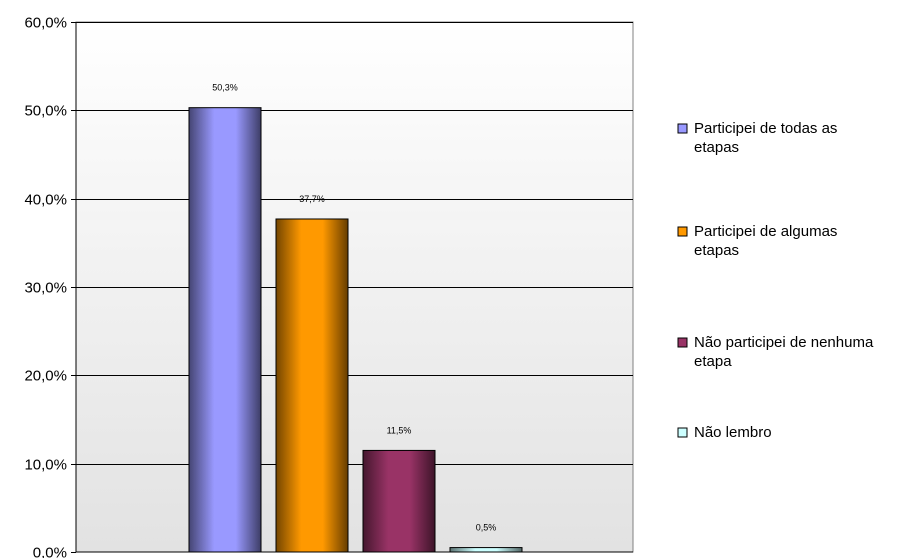 Image resolution: width=917 pixels, height=558 pixels. What do you see at coordinates (45, 111) in the screenshot?
I see `y-tick-label: 50,0%` at bounding box center [45, 111].